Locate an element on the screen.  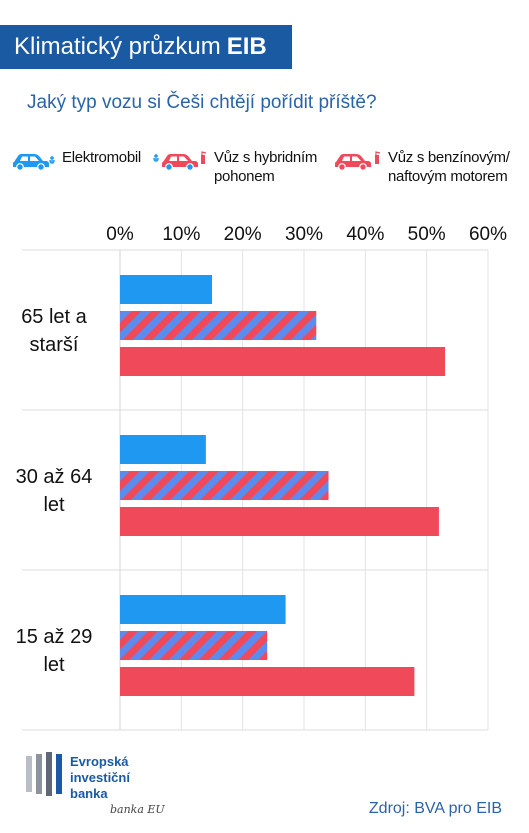
eib-logo-text: Evropská investiční banka is located at coordinates (100, 778).